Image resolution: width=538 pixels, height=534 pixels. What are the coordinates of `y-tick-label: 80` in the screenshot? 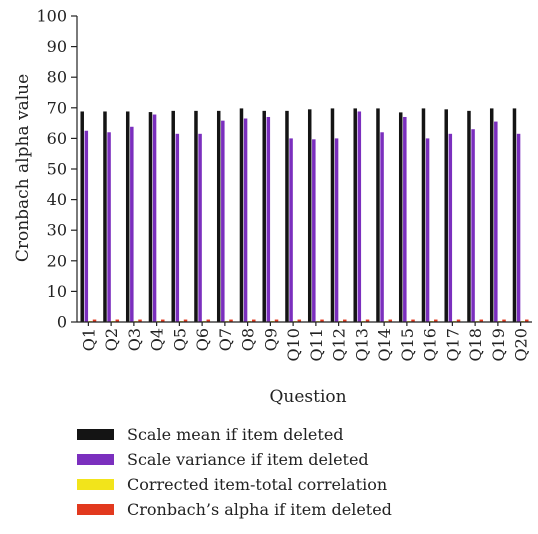 It's located at (57, 77).